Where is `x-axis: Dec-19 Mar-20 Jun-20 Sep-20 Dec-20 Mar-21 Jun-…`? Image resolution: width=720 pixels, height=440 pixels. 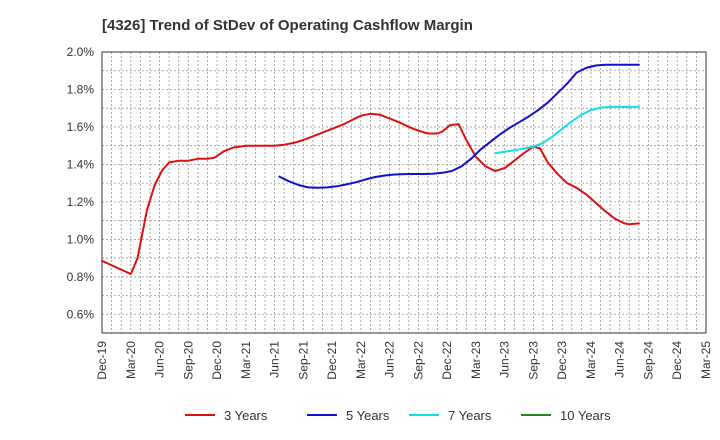 x-axis: Dec-19 Mar-20 Jun-20 Sep-20 Dec-20 Mar-21 Jun-… is located at coordinates (404, 360).